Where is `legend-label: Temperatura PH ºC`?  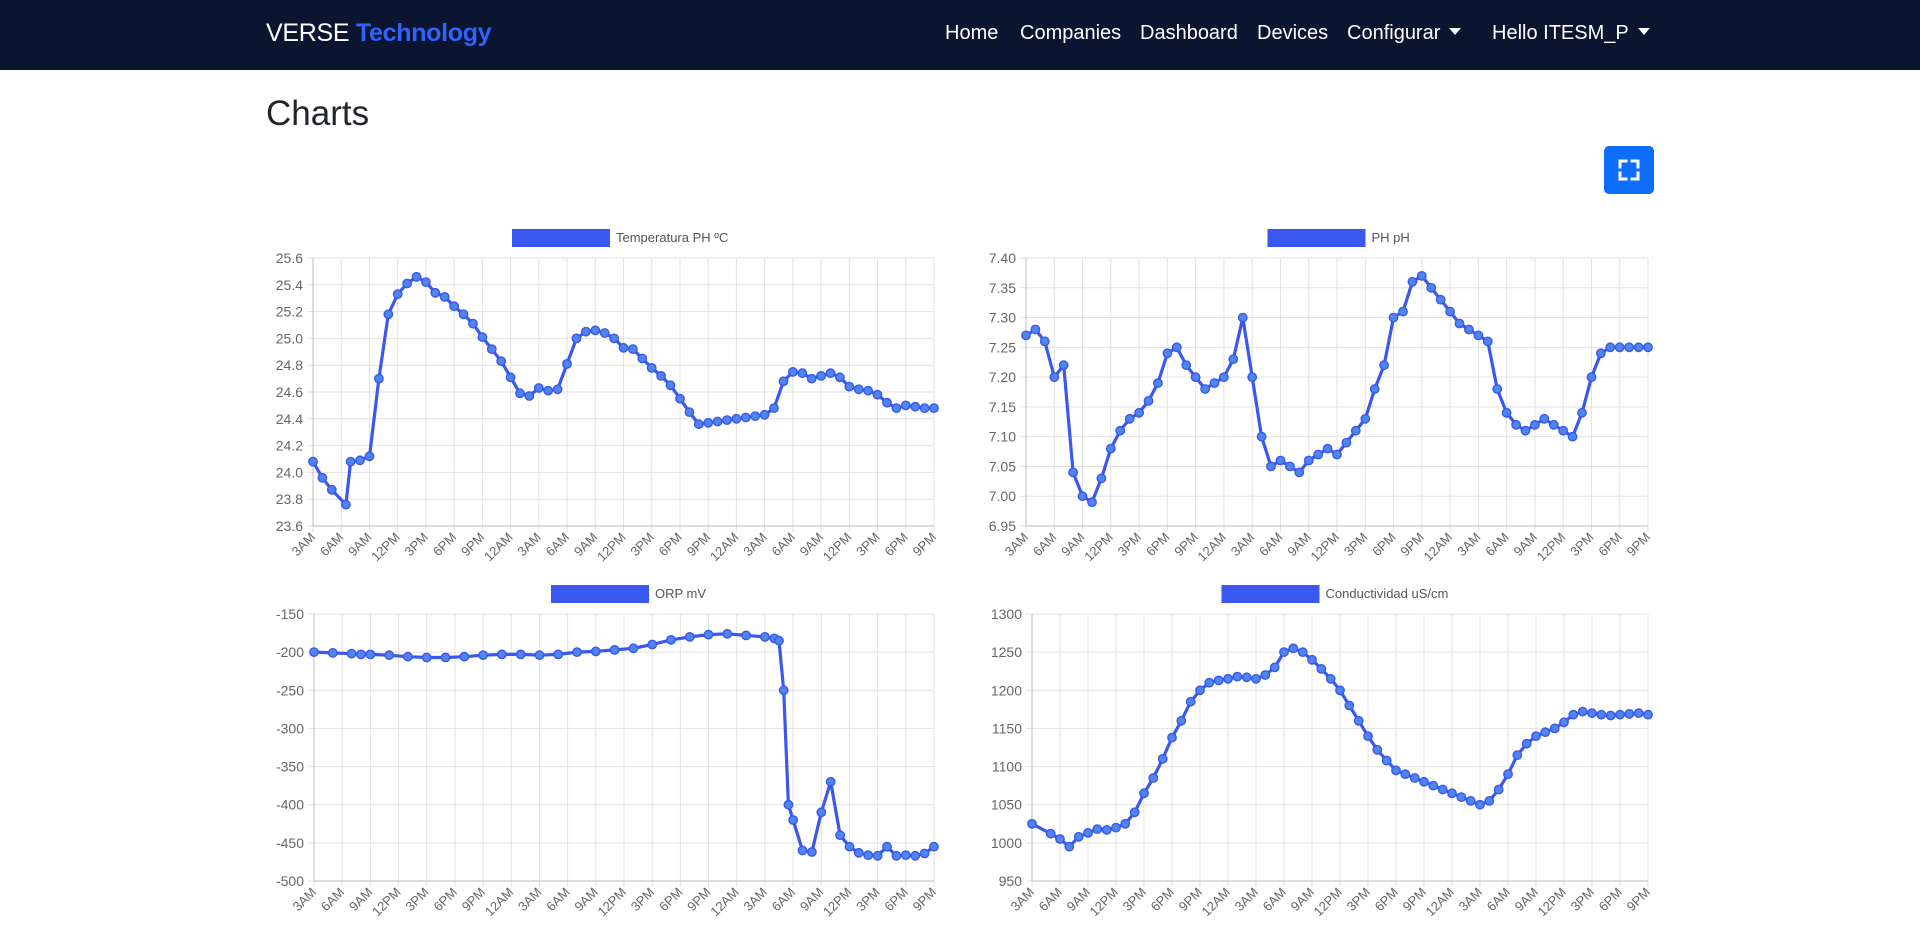 legend-label: Temperatura PH ºC is located at coordinates (672, 237).